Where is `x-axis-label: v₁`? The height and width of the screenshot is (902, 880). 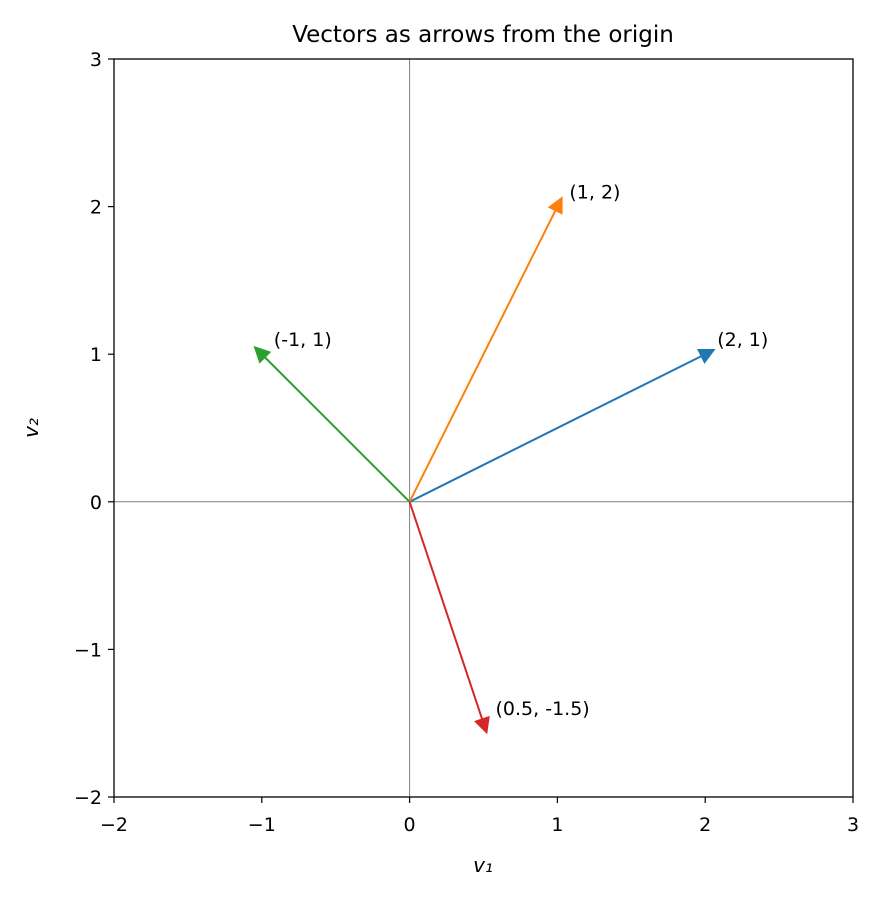
x-axis-label: v₁ is located at coordinates (483, 865).